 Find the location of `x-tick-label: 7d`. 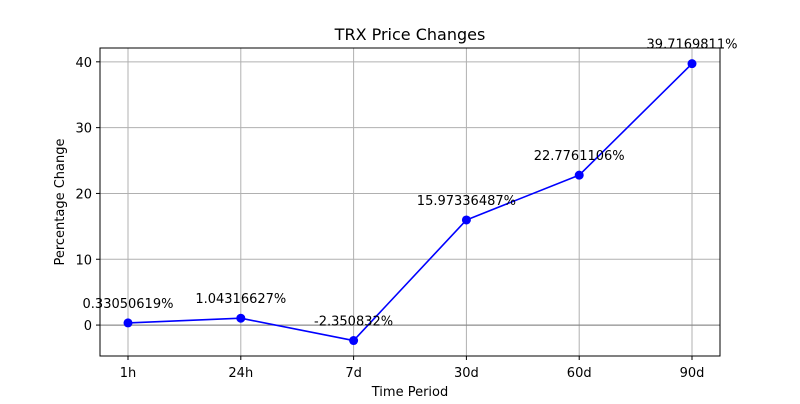

x-tick-label: 7d is located at coordinates (353, 373).